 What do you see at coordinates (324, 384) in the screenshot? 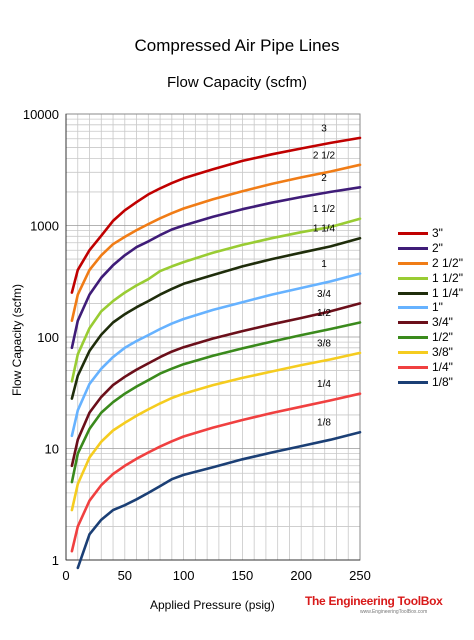
I see `series-inline-label: 1/4` at bounding box center [324, 384].